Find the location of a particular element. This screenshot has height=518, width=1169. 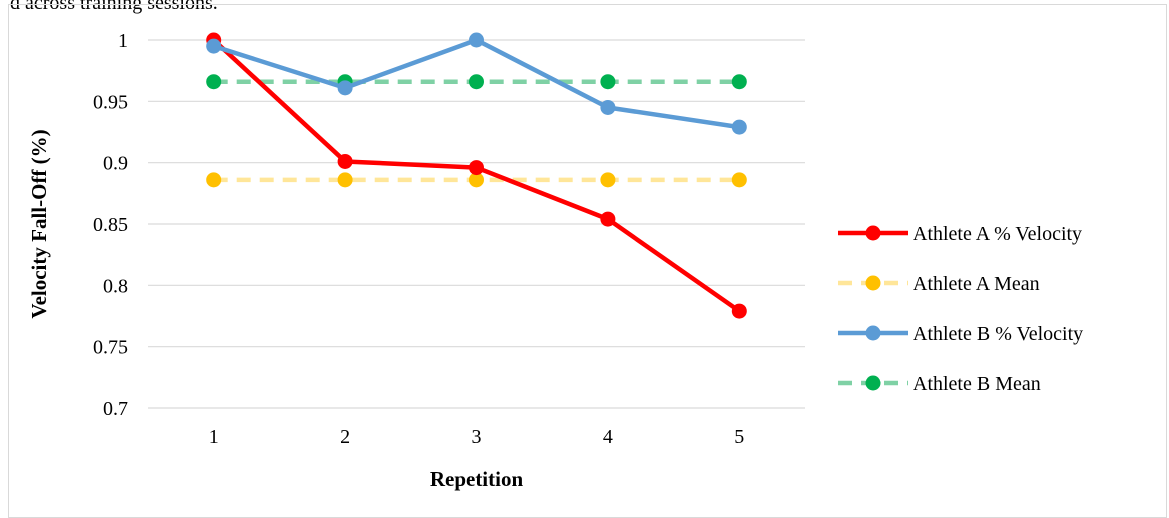

x-tick-label: 1 is located at coordinates (214, 437).